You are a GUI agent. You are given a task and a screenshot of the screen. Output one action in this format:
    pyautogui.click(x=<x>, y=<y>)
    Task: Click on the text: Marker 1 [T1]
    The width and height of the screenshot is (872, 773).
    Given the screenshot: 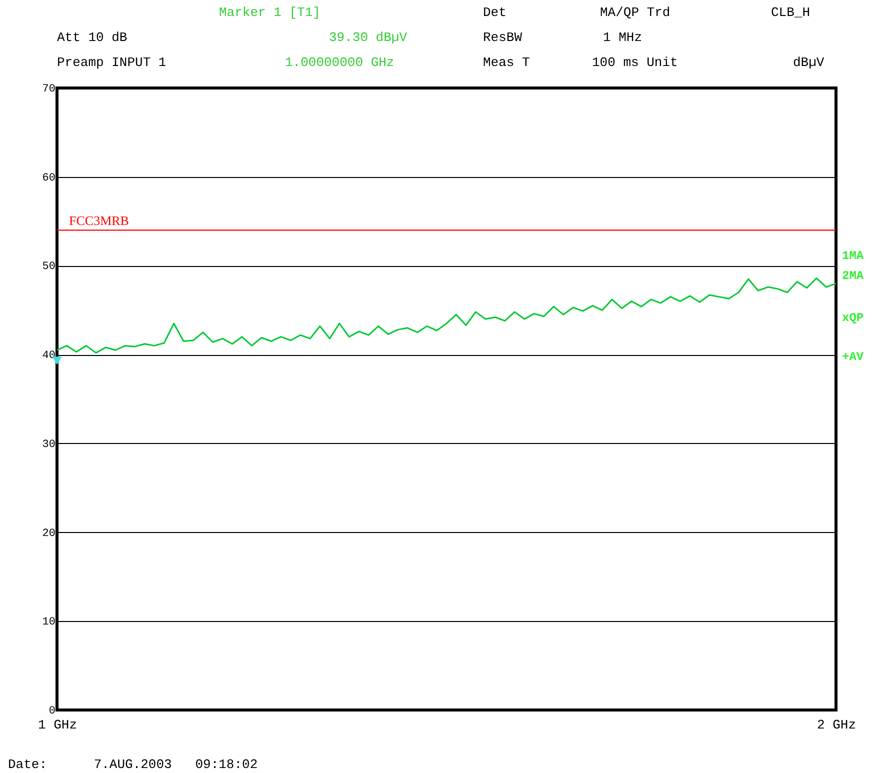 What is the action you would take?
    pyautogui.click(x=269, y=12)
    